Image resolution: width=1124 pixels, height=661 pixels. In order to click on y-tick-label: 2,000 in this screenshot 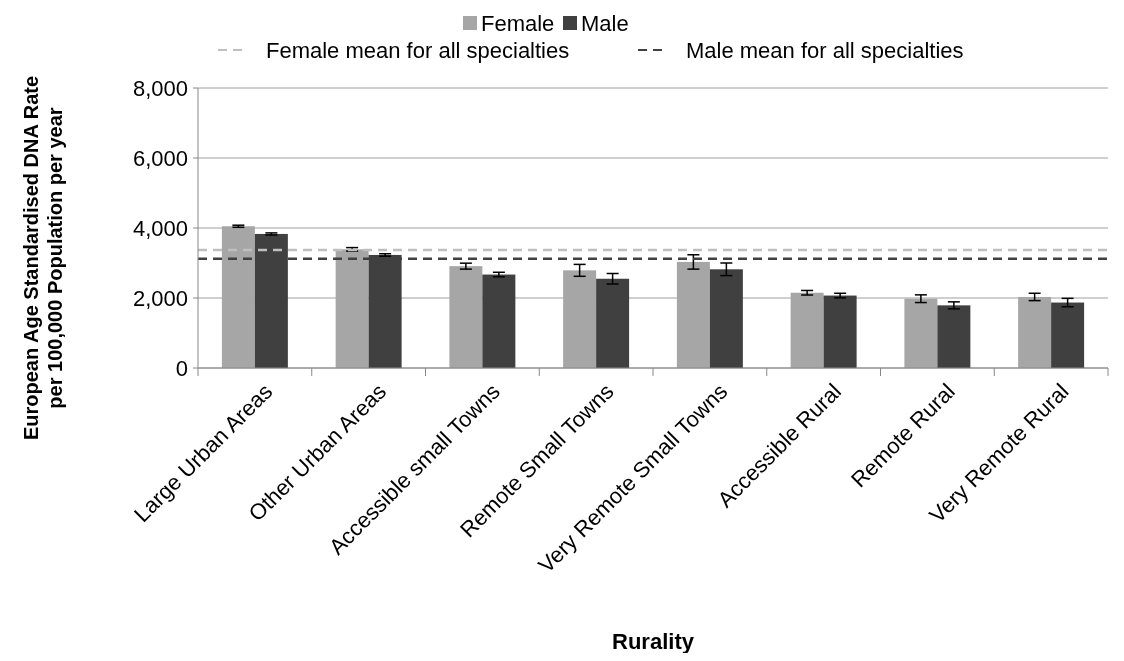, I will do `click(160, 298)`.